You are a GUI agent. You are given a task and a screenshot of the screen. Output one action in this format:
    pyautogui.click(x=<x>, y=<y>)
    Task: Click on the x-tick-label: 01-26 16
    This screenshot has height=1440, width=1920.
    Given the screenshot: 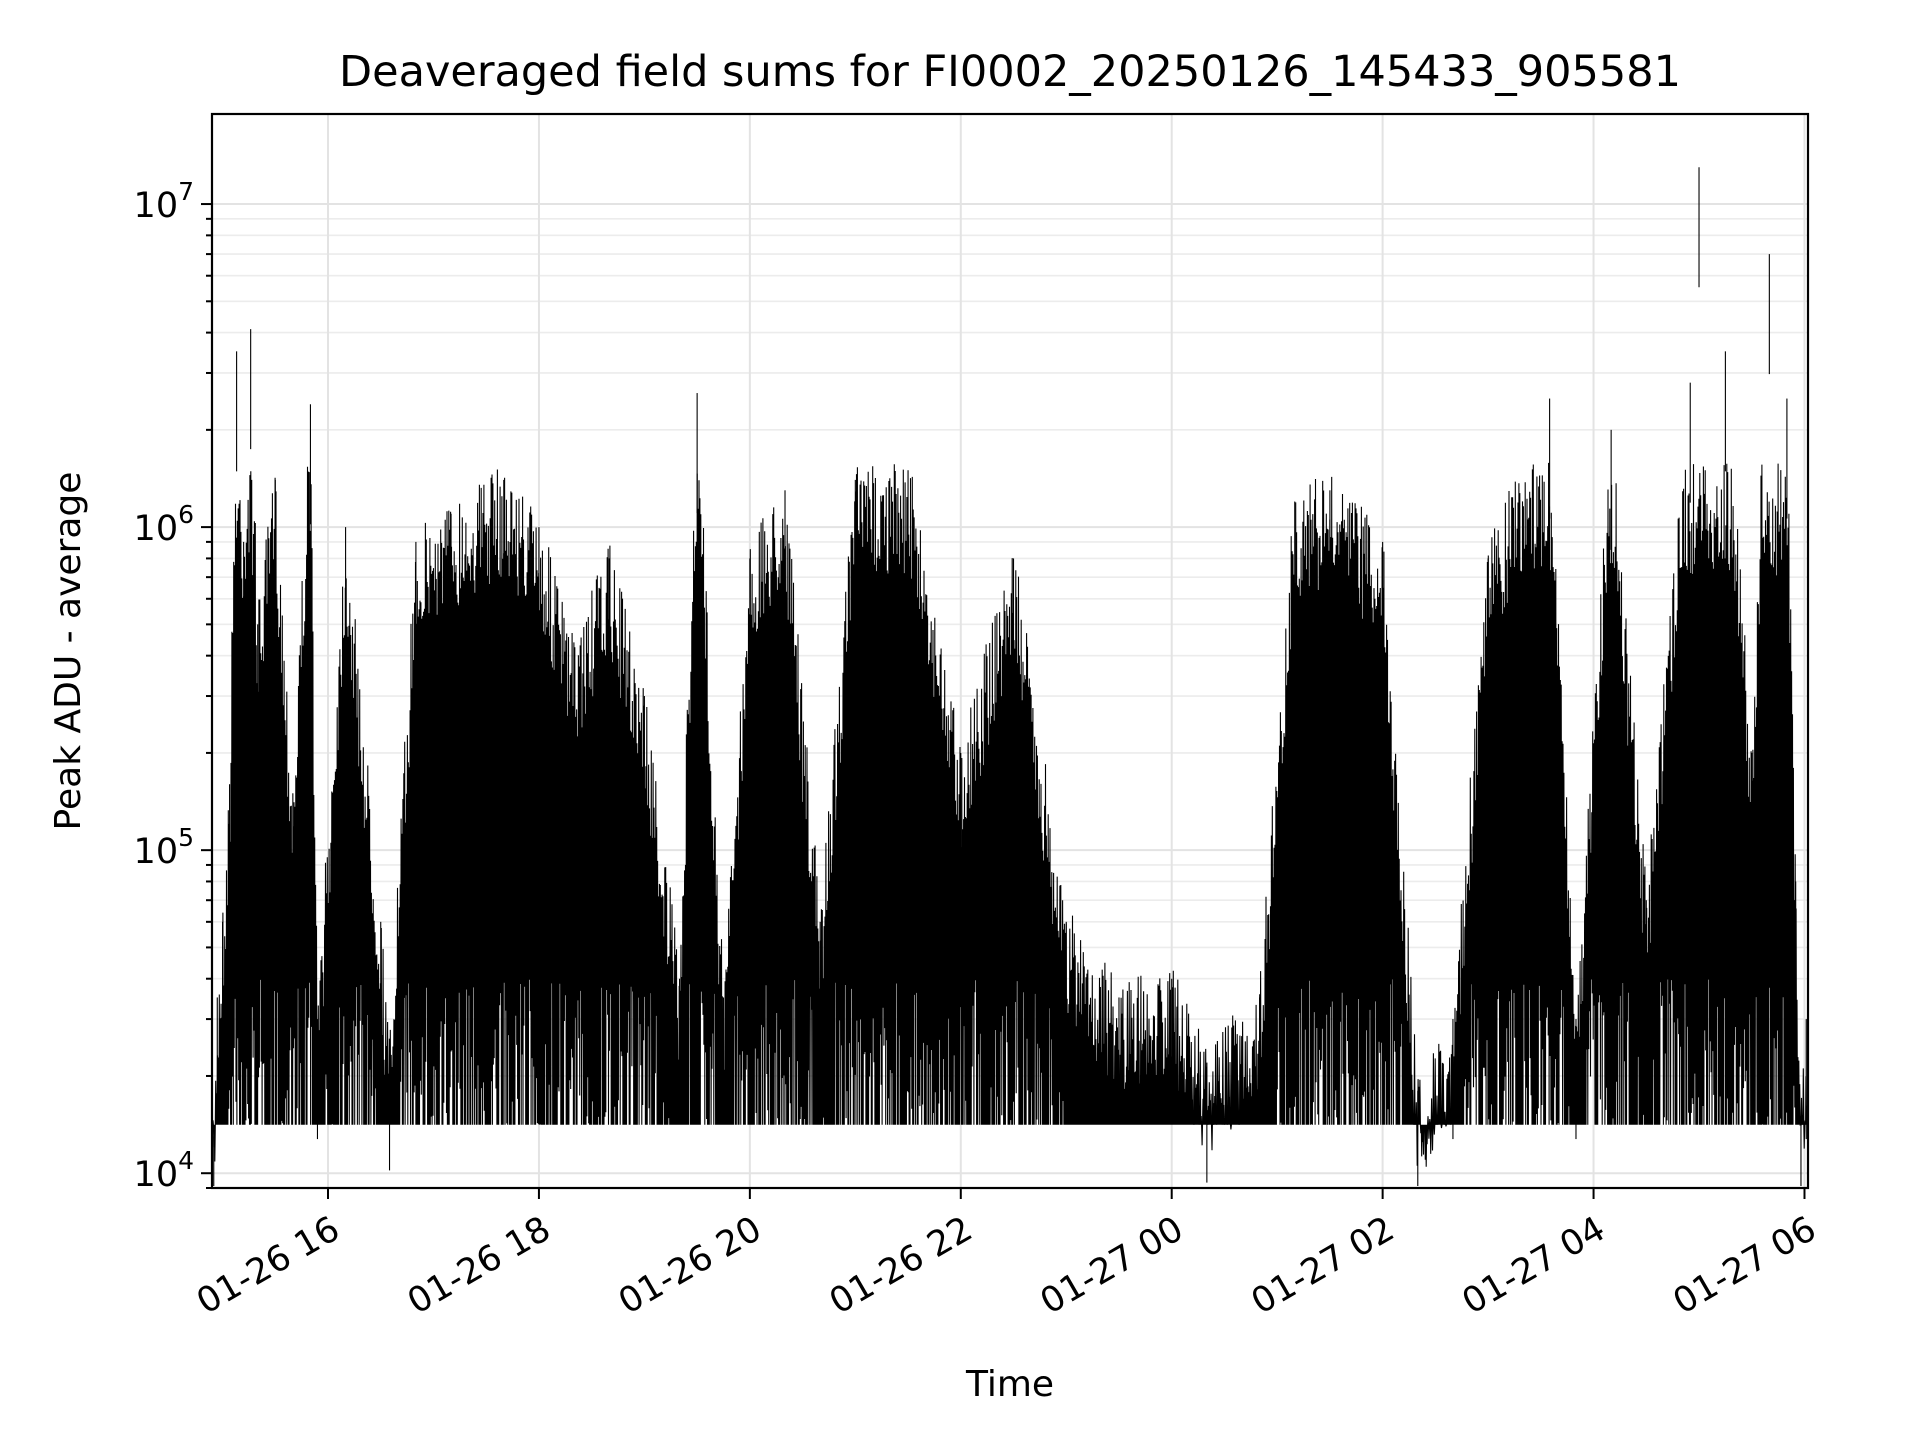 What is the action you would take?
    pyautogui.click(x=268, y=1265)
    